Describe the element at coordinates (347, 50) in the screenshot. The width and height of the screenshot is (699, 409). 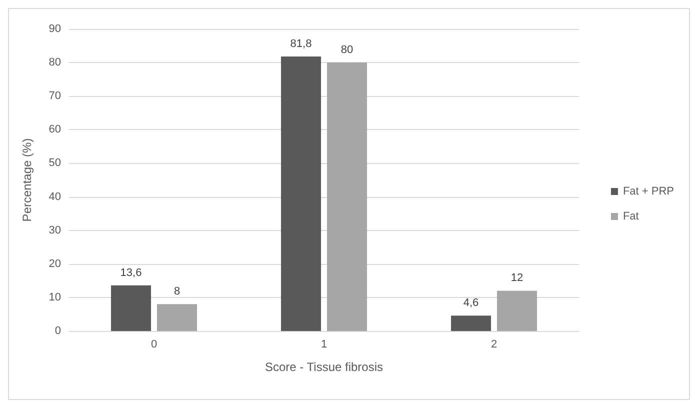
I see `data-label: 80` at that location.